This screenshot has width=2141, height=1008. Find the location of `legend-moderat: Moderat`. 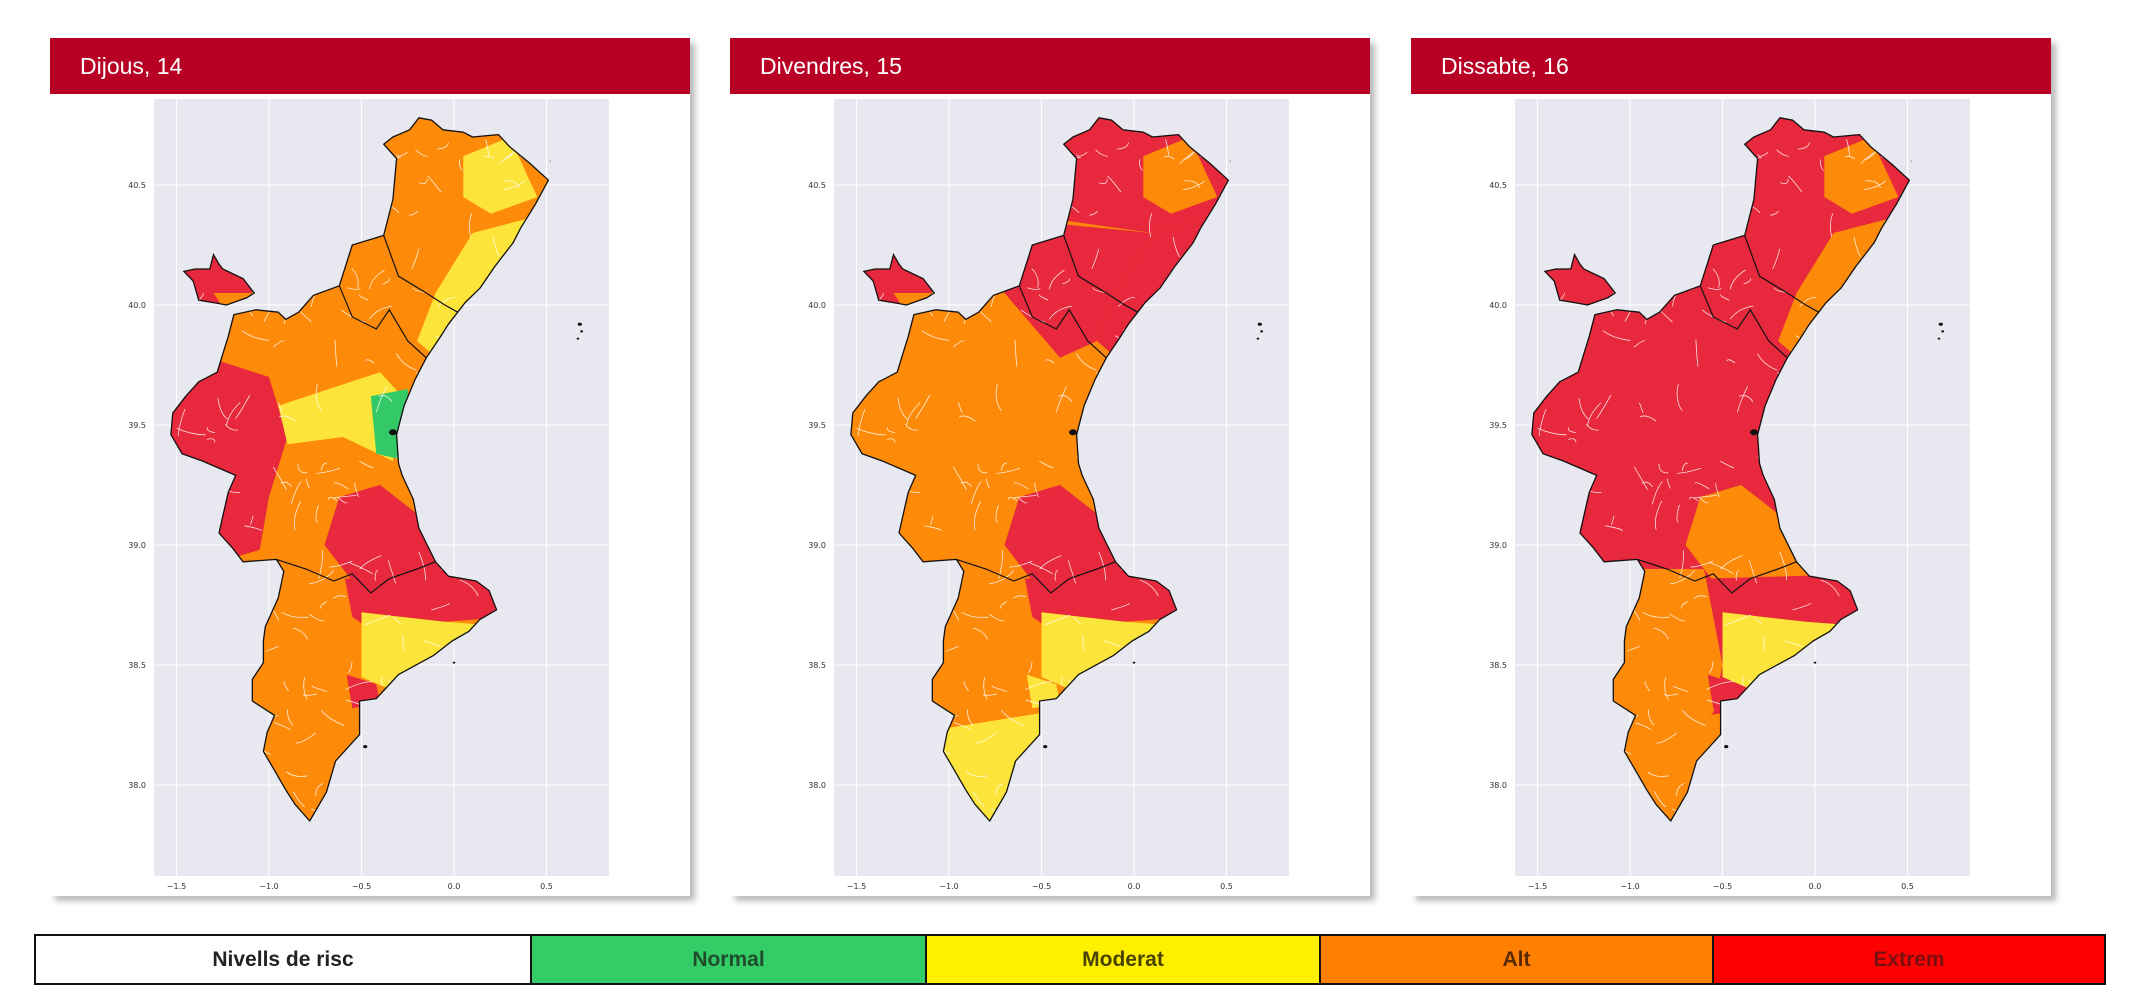

legend-moderat: Moderat is located at coordinates (1124, 959).